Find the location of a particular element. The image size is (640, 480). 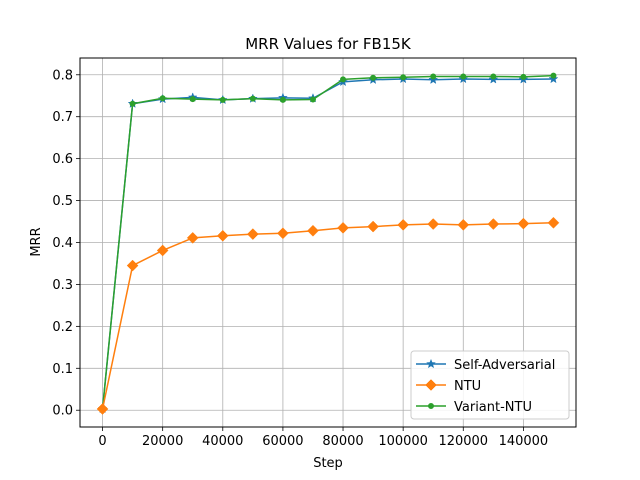

legend-label: Variant-NTU is located at coordinates (493, 407).